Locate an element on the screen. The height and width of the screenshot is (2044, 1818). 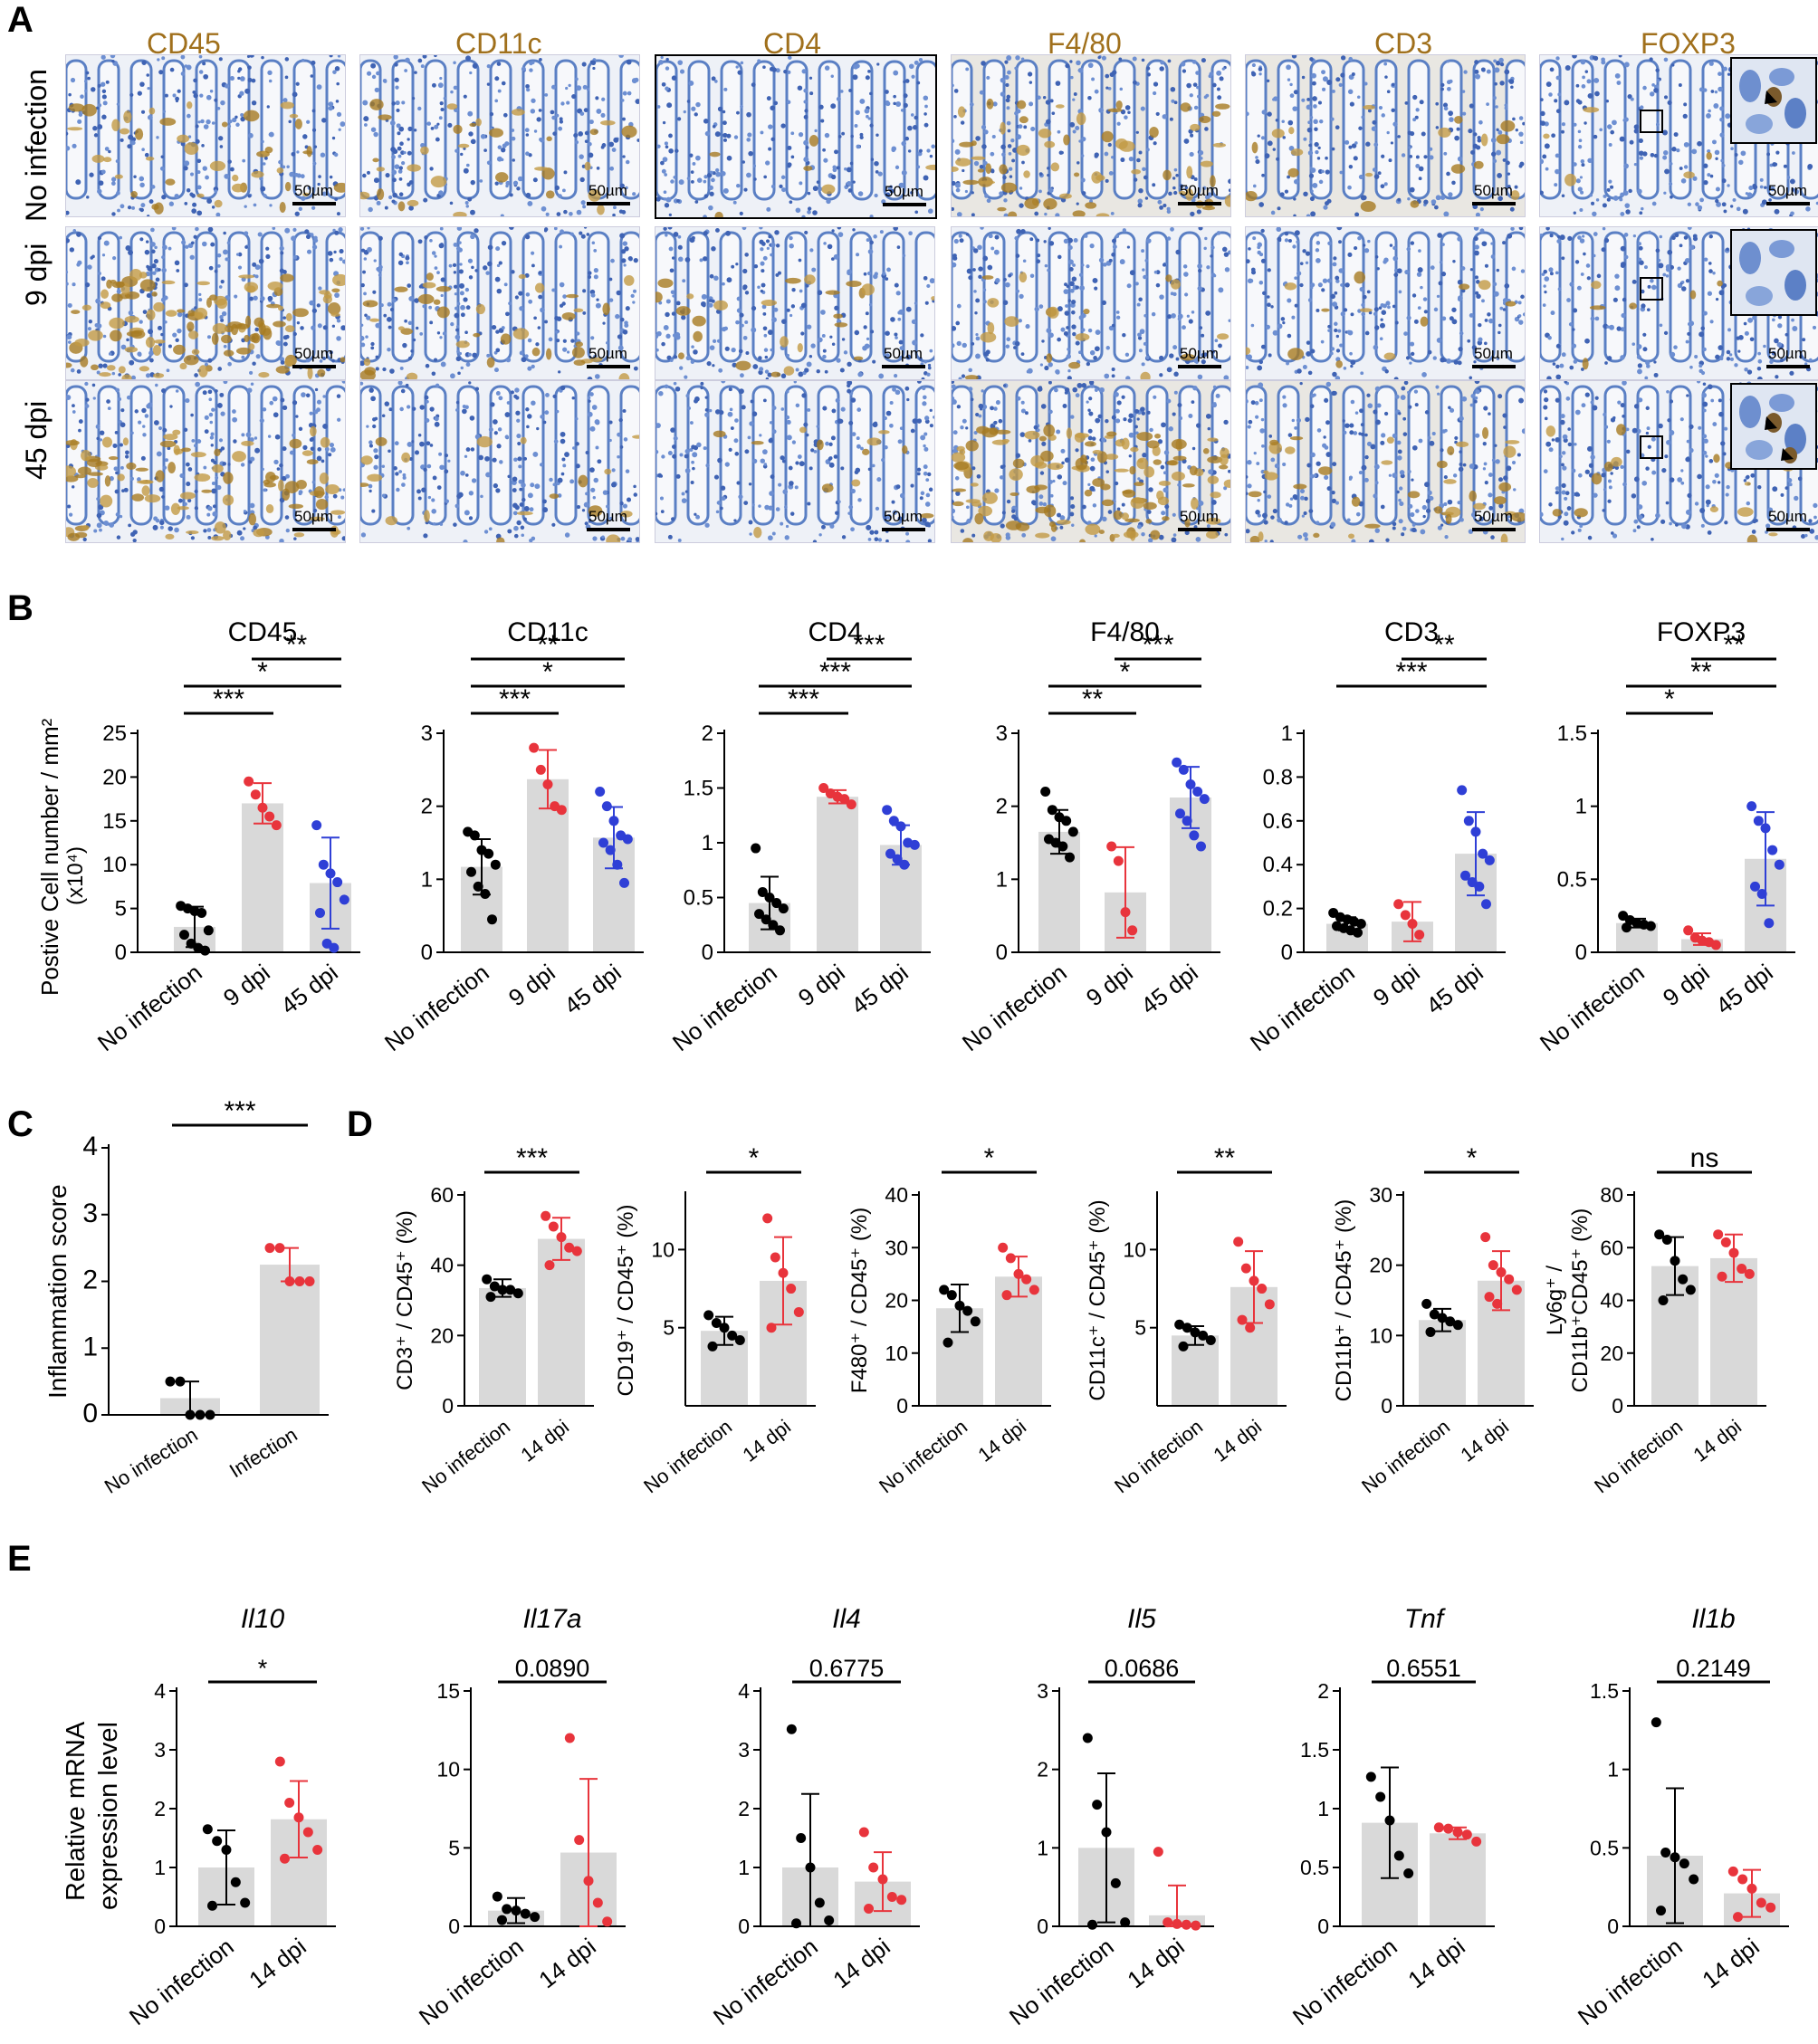
y-tick-label: 20 is located at coordinates (896, 1301).